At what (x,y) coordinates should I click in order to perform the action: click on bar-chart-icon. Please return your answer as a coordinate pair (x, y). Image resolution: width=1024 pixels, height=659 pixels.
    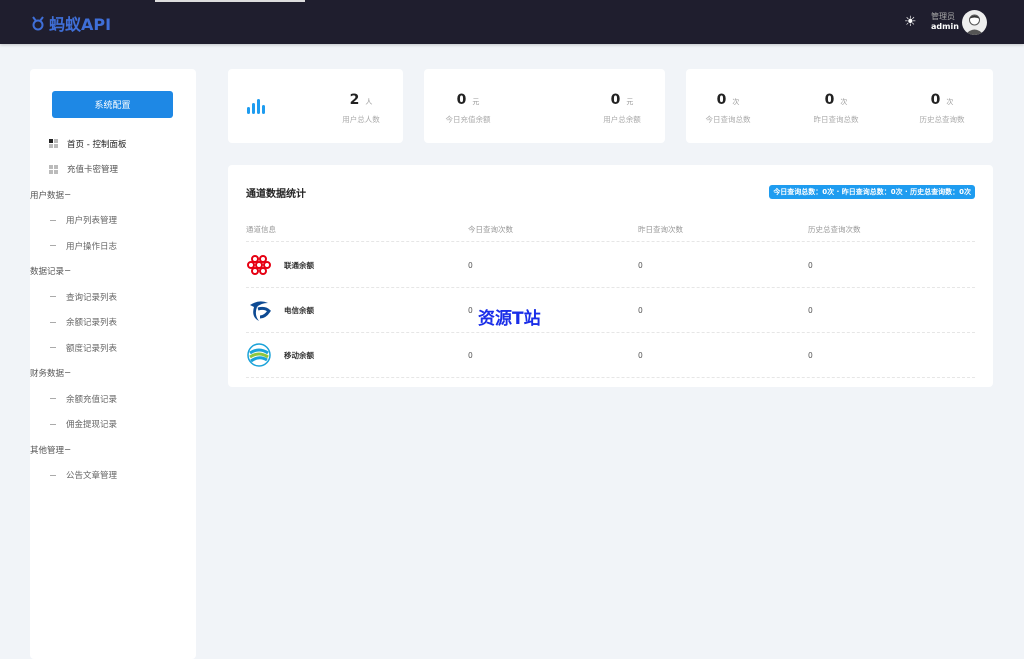
    Looking at the image, I should click on (256, 106).